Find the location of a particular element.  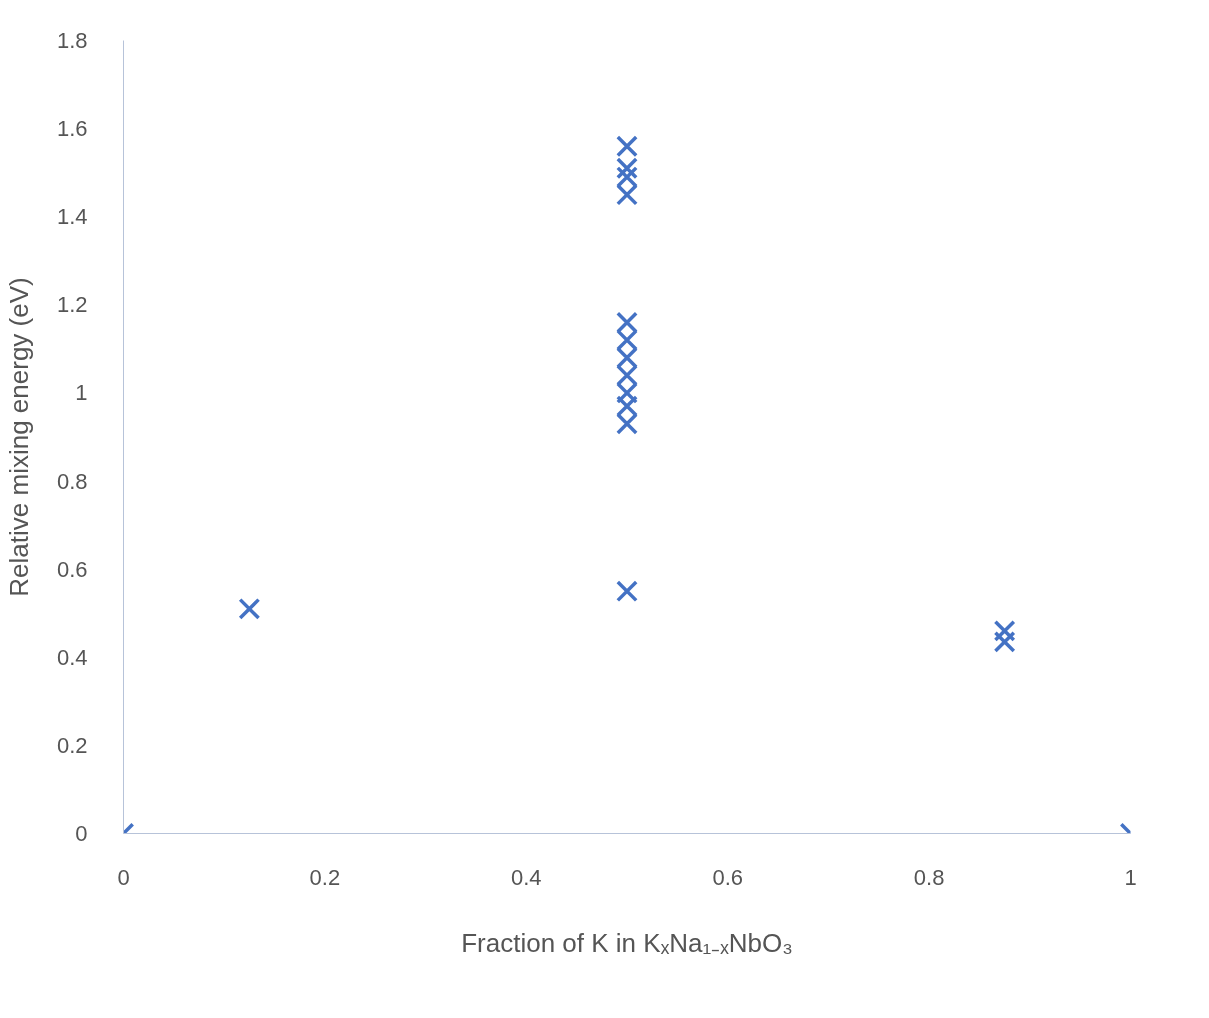

x-tick-label: 0.8 is located at coordinates (929, 877).